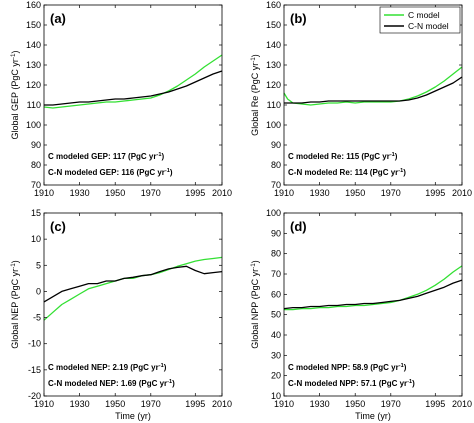  What do you see at coordinates (273, 25) in the screenshot?
I see `panel-b-ytick-label: 150` at bounding box center [273, 25].